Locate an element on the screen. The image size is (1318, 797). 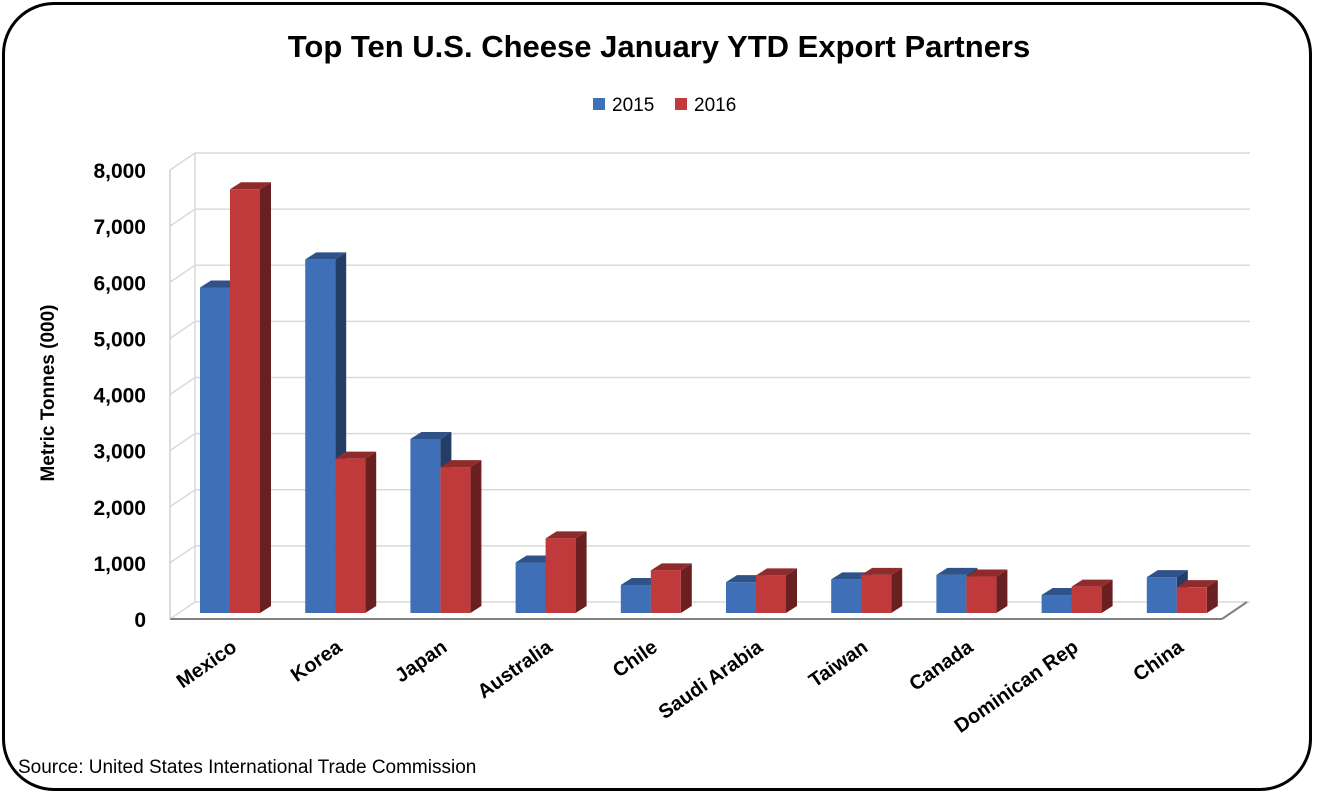
y-axis-label: Metric Tonnes (000) is located at coordinates (48, 392).